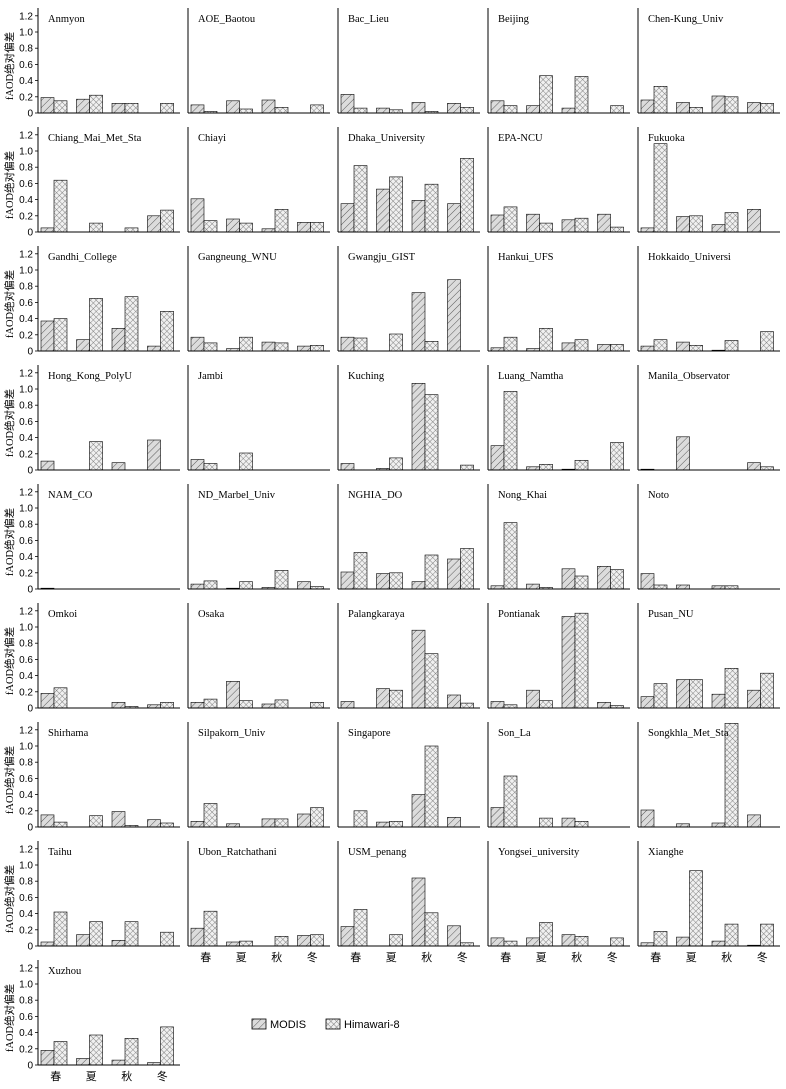 The height and width of the screenshot is (1089, 786). I want to click on panel-title: Noto, so click(658, 495).